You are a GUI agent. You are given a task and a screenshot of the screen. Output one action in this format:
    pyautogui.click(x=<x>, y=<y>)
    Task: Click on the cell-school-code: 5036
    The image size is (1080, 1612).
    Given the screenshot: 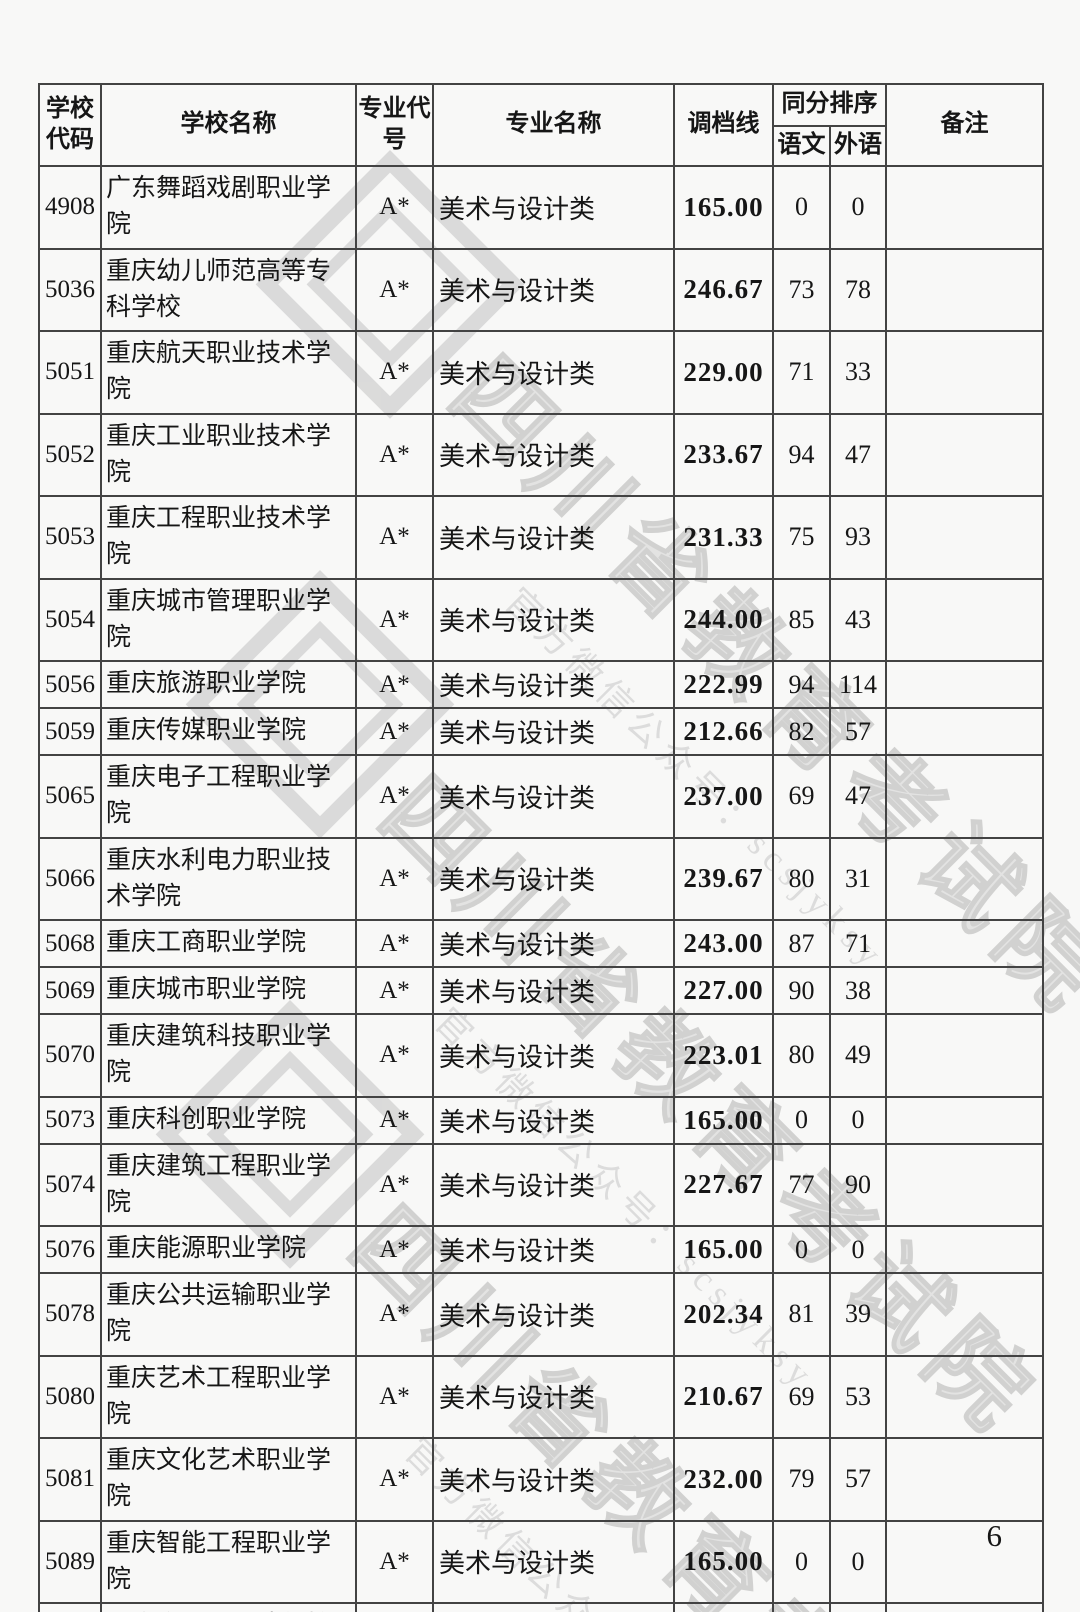 What is the action you would take?
    pyautogui.click(x=70, y=289)
    